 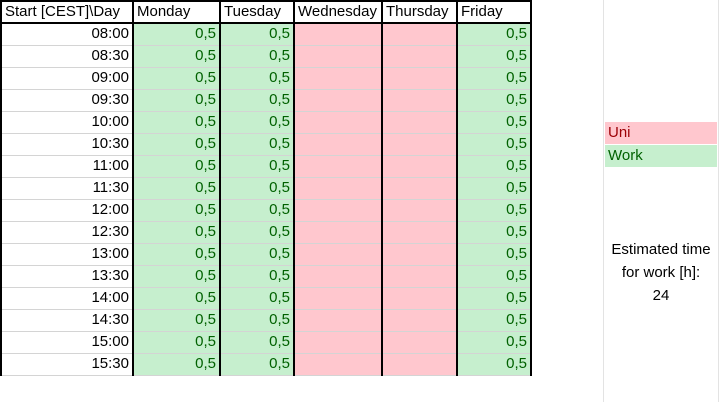 What do you see at coordinates (176, 12) in the screenshot?
I see `header-monday-cell: Monday` at bounding box center [176, 12].